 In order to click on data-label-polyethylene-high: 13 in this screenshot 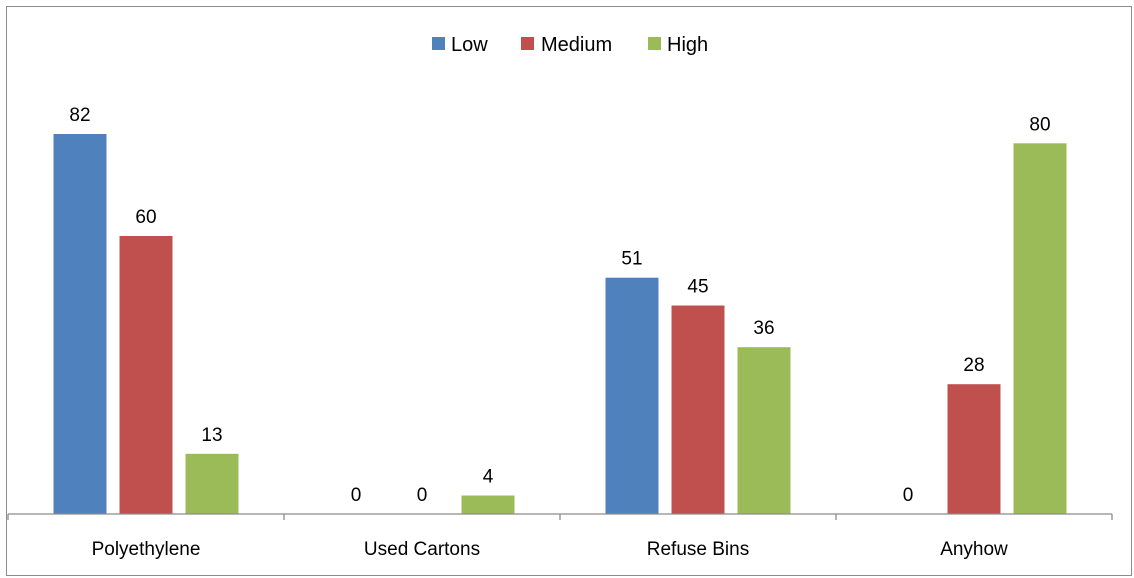, I will do `click(211, 435)`.